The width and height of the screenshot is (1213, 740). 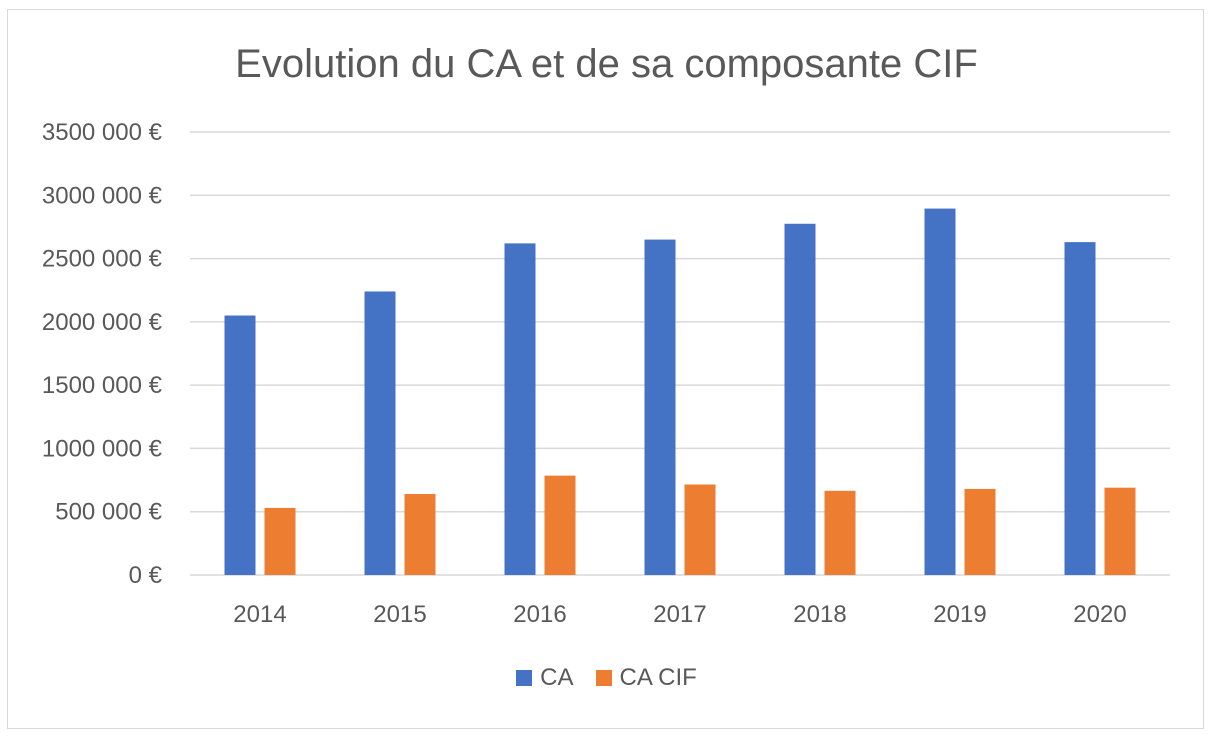 I want to click on x-axis-tick-labels: 2014 2015 2016 2017 2018 2019 2020, so click(x=679, y=614).